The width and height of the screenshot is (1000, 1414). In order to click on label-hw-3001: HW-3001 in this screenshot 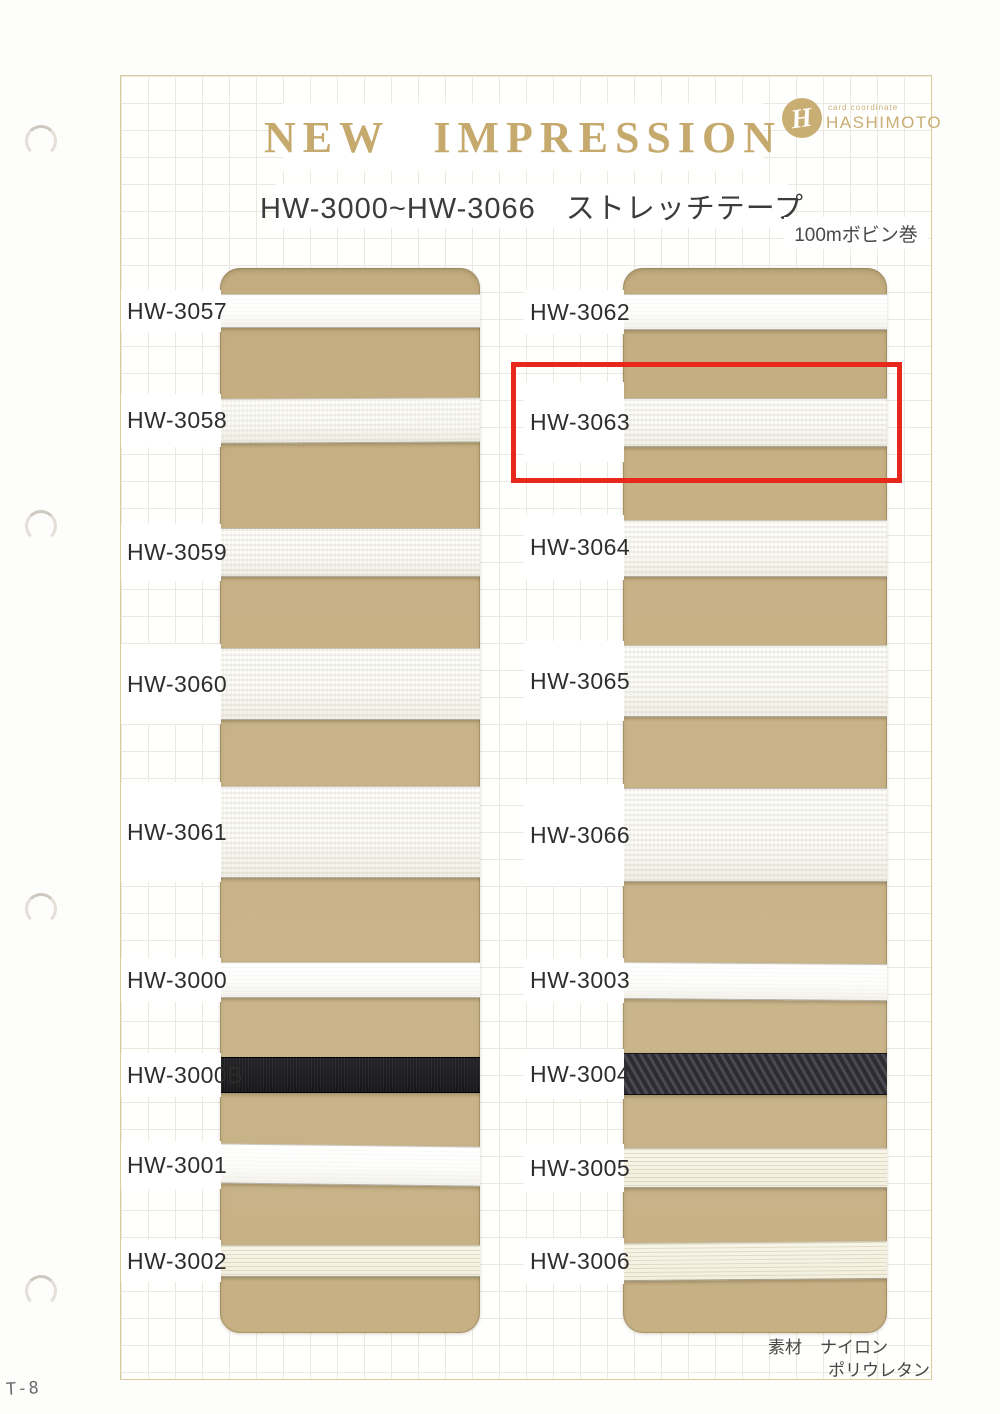, I will do `click(174, 1165)`.